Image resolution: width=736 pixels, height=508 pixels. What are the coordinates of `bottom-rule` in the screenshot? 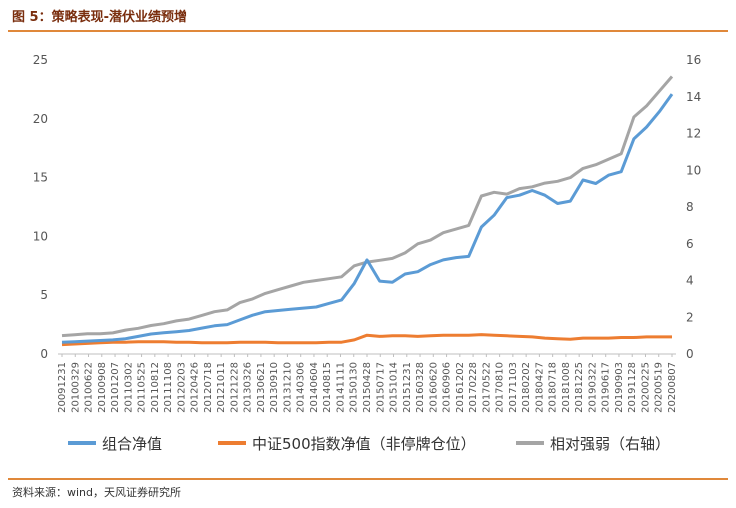 It's located at (368, 479).